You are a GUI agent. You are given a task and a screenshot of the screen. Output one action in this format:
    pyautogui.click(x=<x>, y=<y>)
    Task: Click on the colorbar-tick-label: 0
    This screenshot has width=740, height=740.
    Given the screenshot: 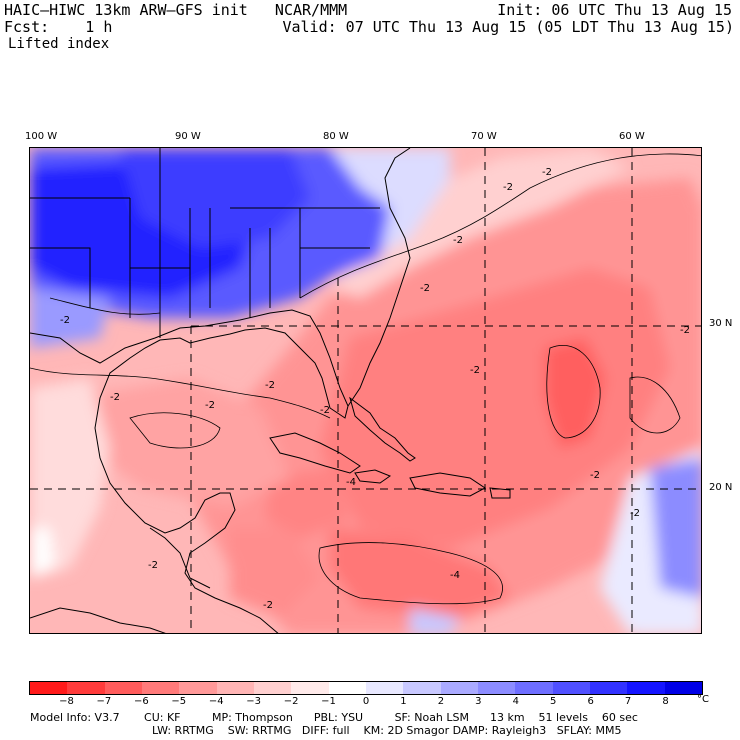 What is the action you would take?
    pyautogui.click(x=366, y=701)
    